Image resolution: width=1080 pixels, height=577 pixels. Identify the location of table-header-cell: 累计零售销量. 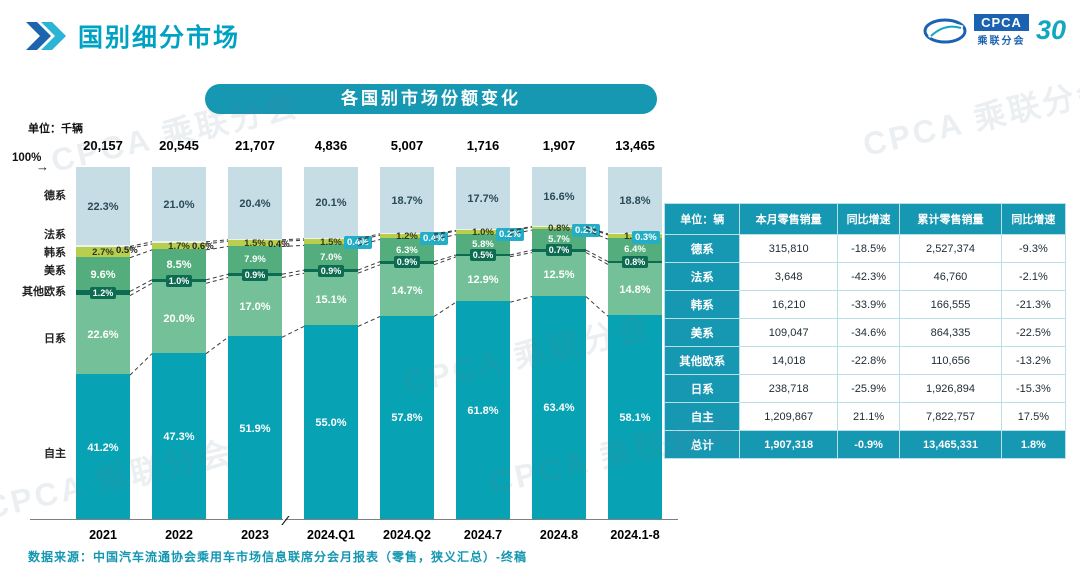
(950, 219).